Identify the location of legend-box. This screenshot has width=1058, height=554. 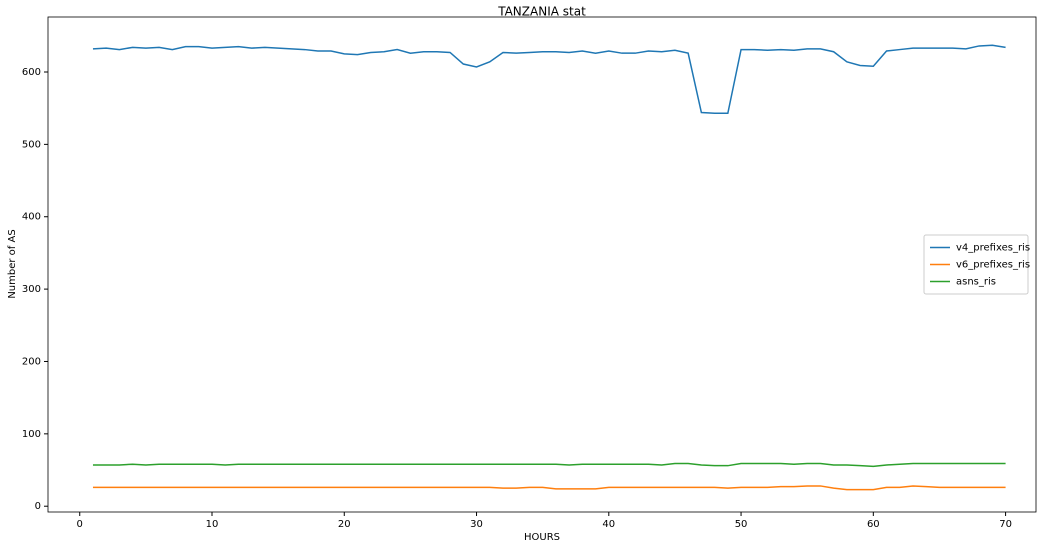
(976, 264).